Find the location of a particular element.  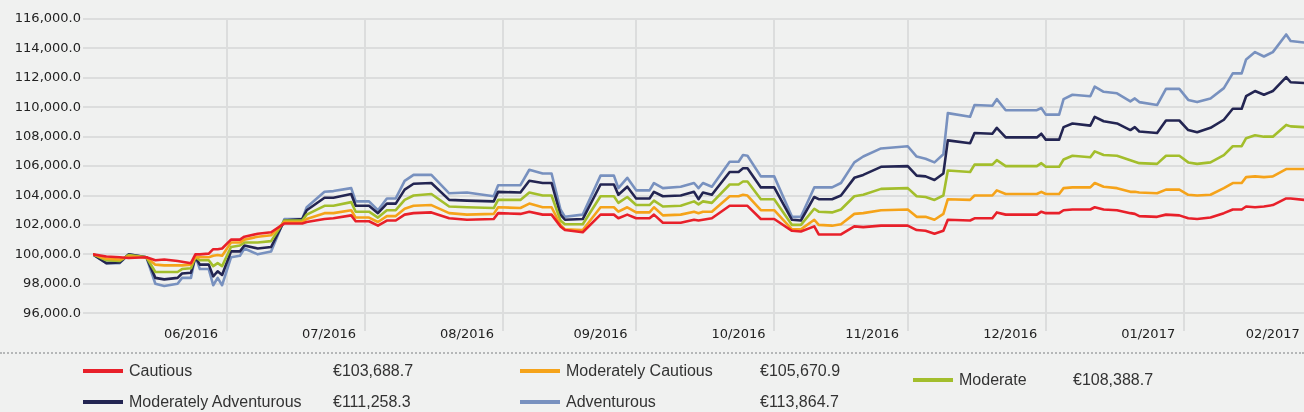

y-tick-label: 98,000.0 is located at coordinates (52, 283).